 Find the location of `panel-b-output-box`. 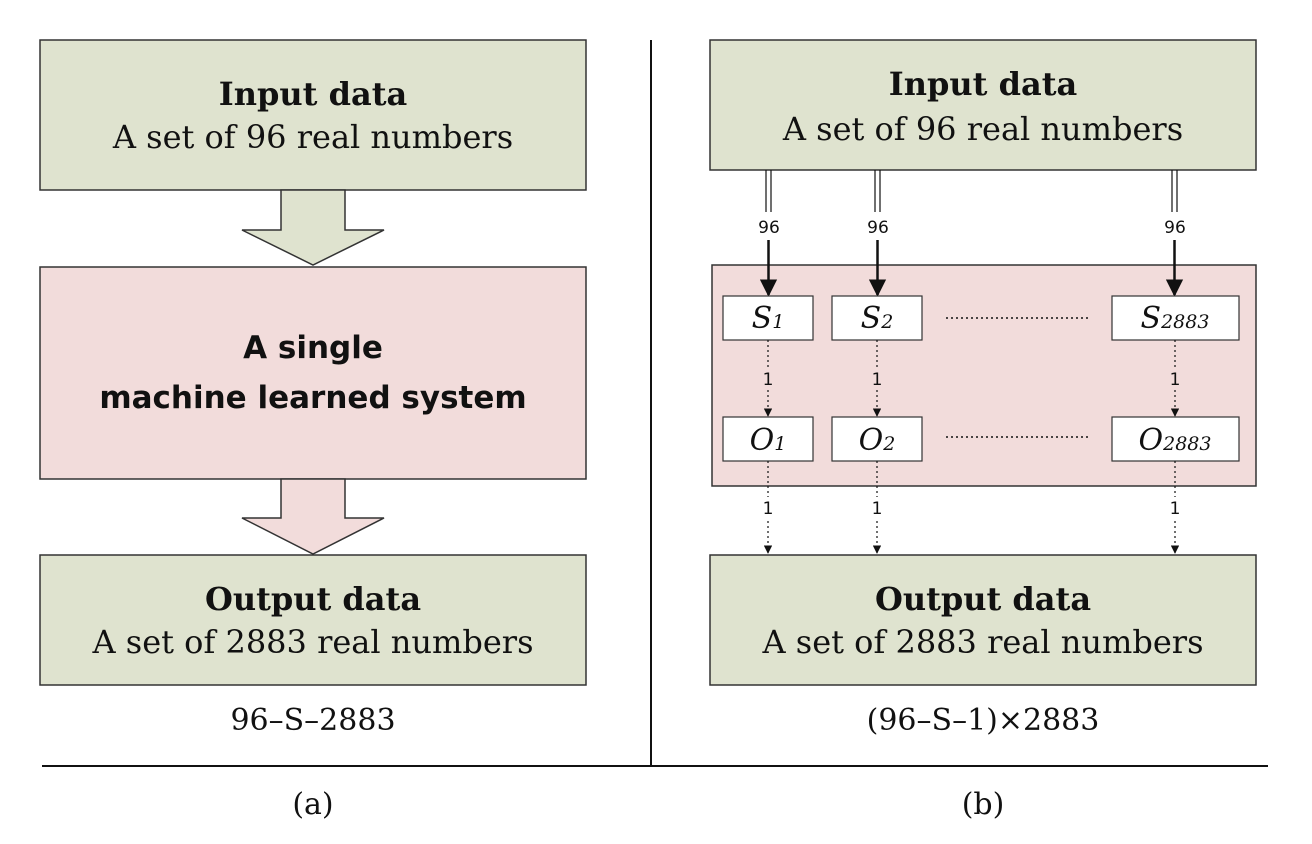

panel-b-output-box is located at coordinates (983, 620).